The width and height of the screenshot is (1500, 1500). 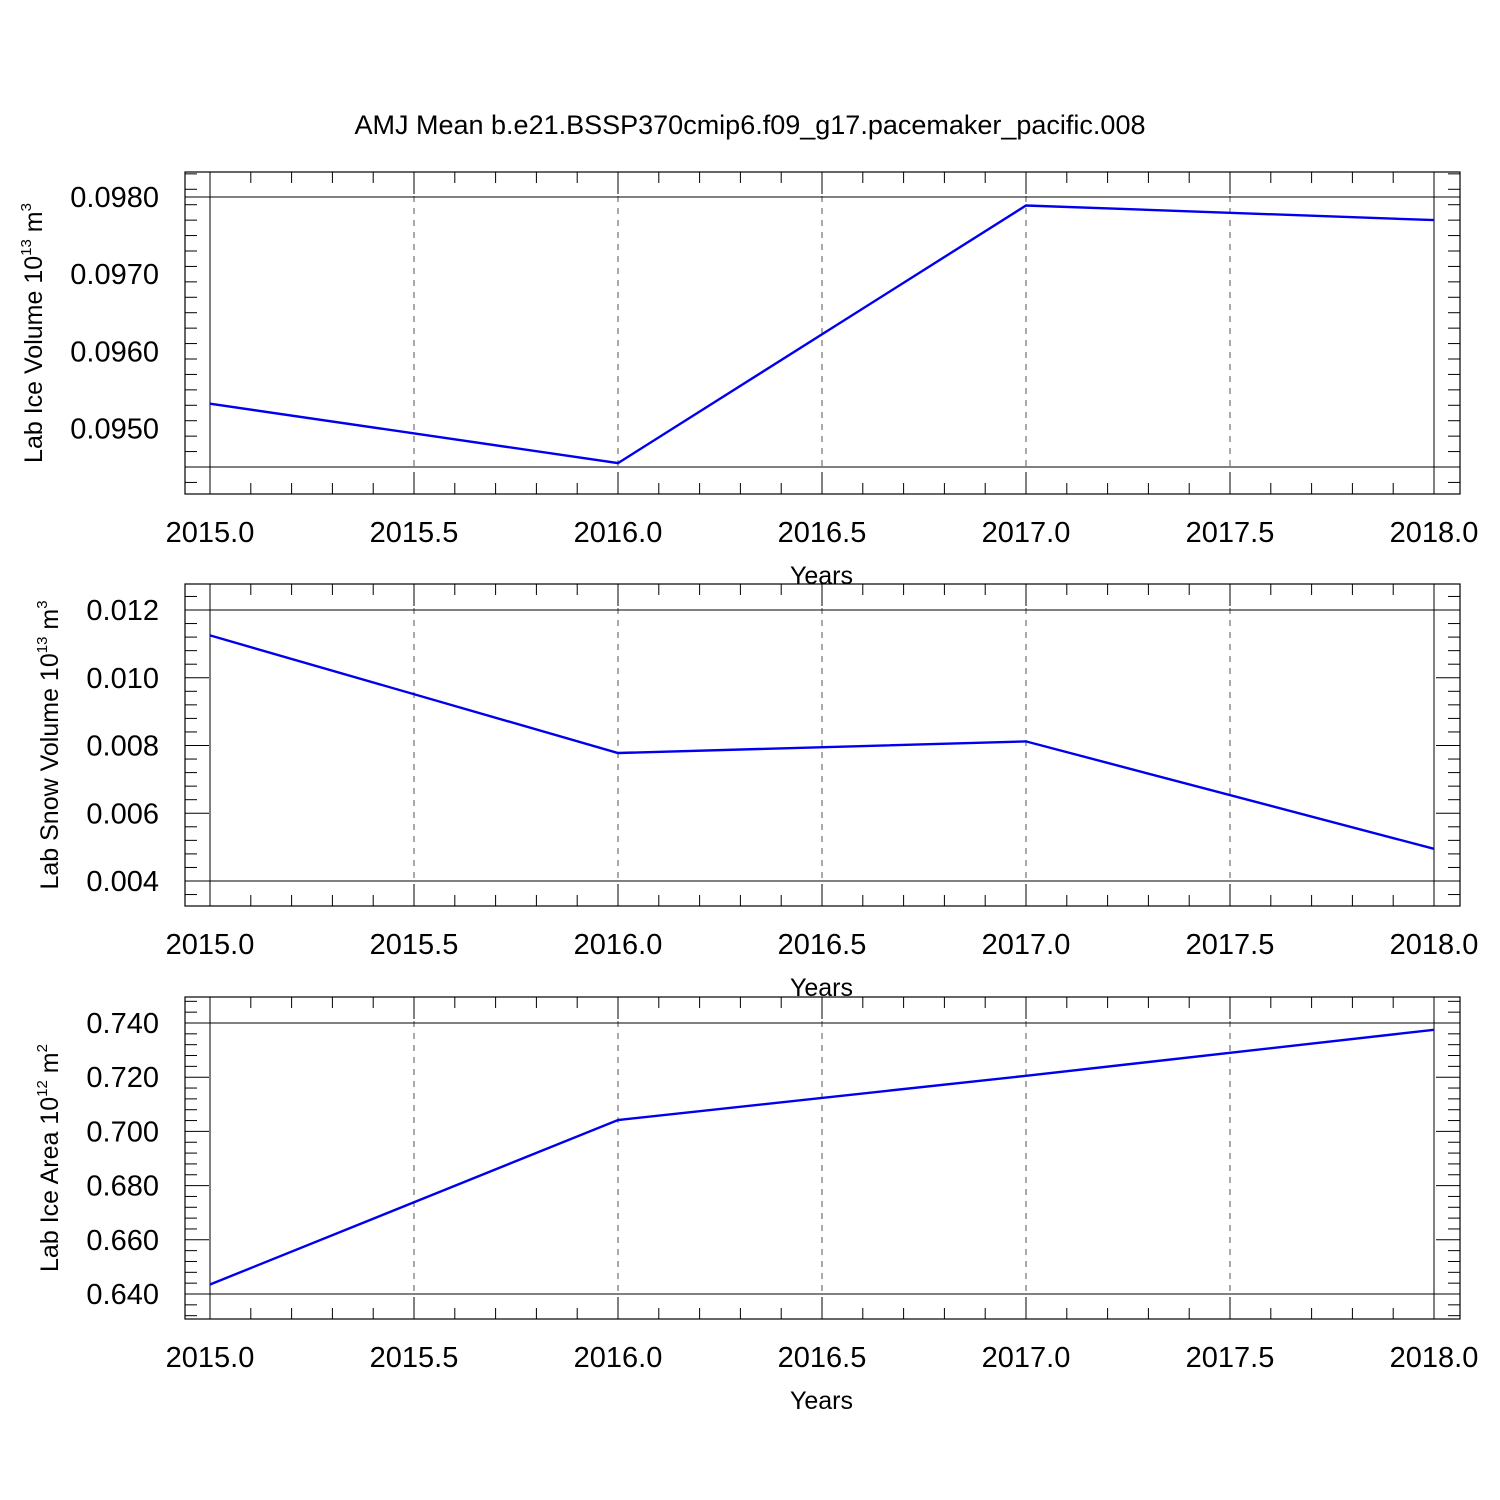 What do you see at coordinates (42, 1048) in the screenshot?
I see `y-axis-label-superscript: 2` at bounding box center [42, 1048].